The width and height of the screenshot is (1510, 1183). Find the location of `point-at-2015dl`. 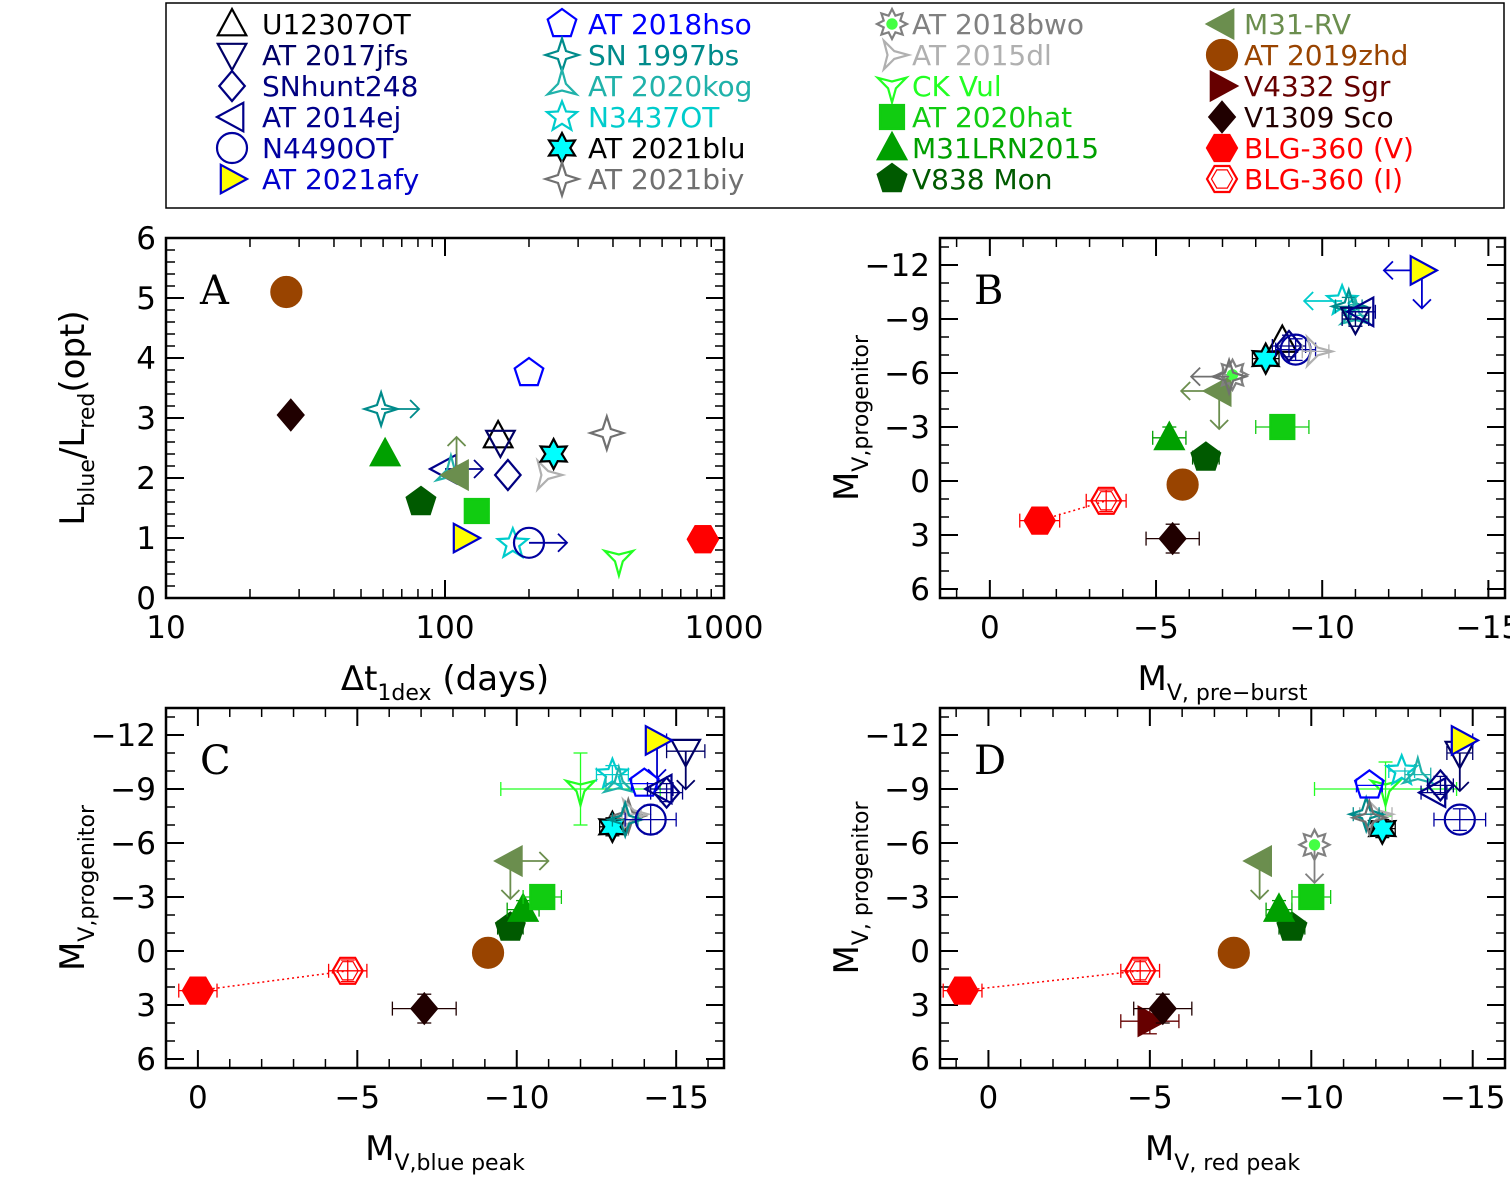

point-at-2015dl is located at coordinates (551, 475).